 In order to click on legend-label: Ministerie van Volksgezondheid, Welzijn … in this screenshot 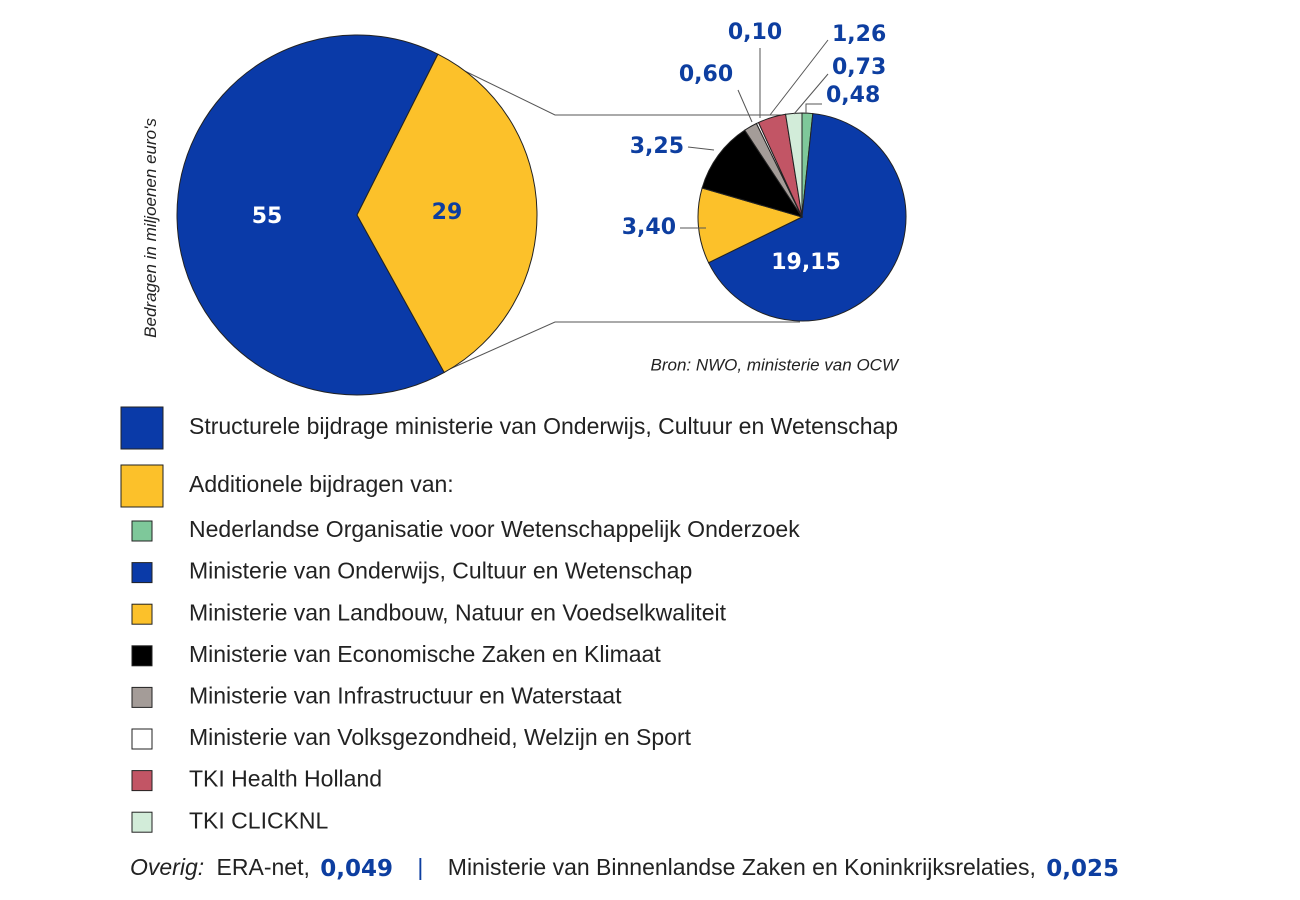, I will do `click(440, 737)`.